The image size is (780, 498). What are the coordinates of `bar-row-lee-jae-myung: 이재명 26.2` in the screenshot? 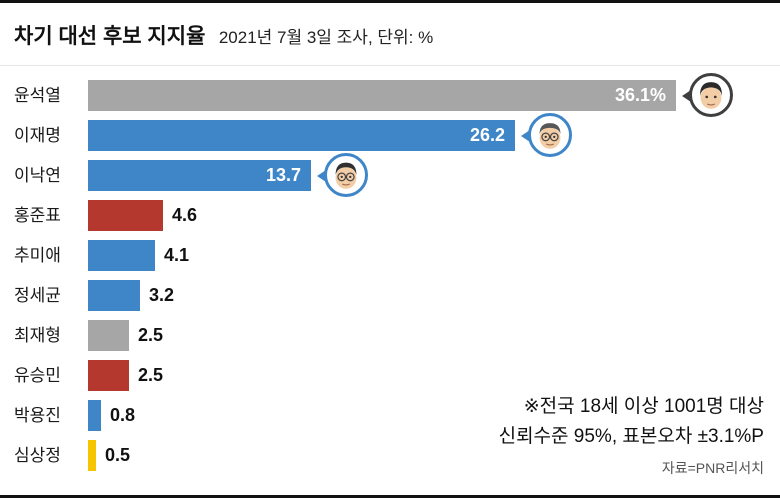 It's located at (390, 136).